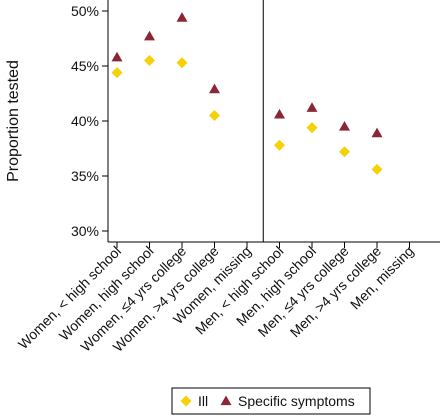  Describe the element at coordinates (226, 400) in the screenshot. I see `legend-specific-symptoms-marker` at that location.